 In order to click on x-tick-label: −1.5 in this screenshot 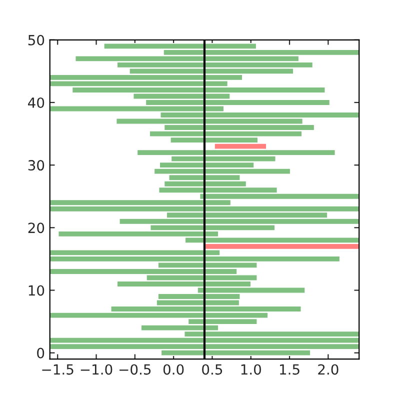, I will do `click(58, 369)`.